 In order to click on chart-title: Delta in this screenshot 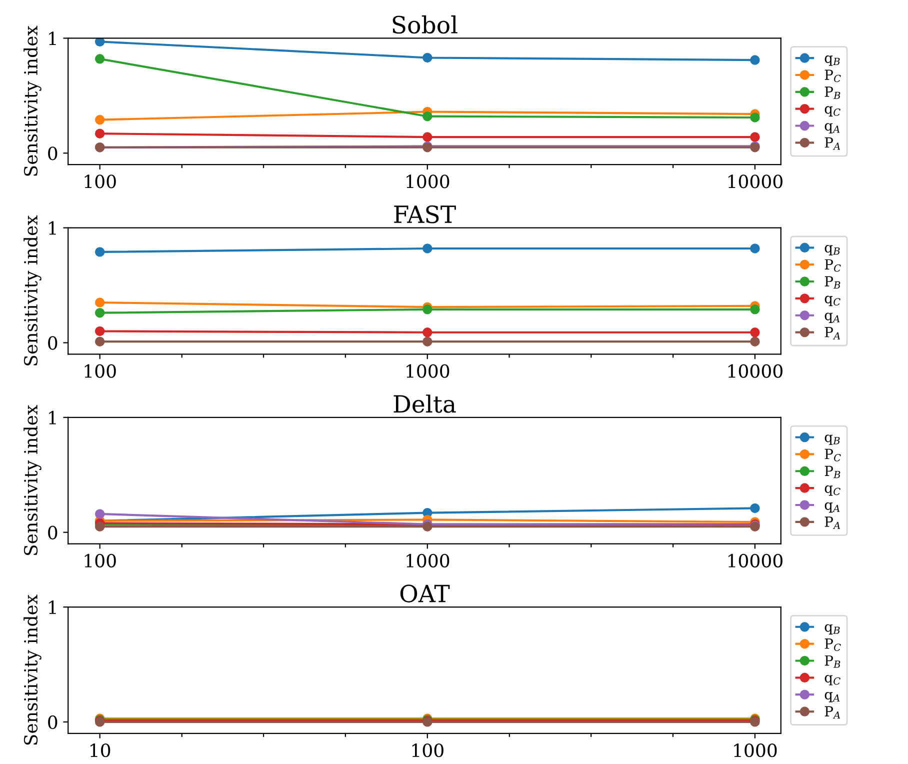, I will do `click(425, 403)`.